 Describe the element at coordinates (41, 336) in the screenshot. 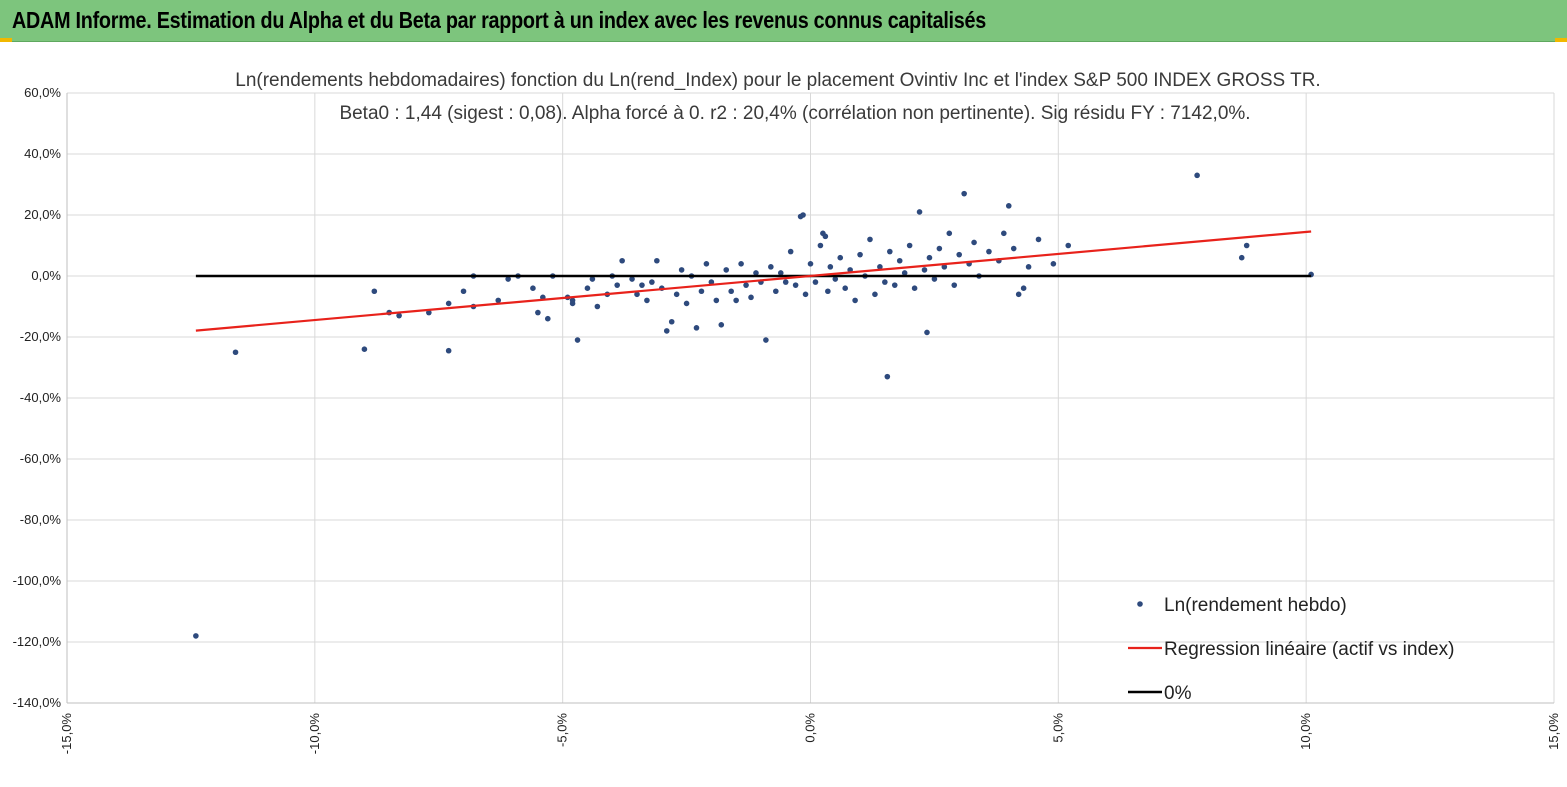

I see `y-tick-label: -20,0%` at that location.